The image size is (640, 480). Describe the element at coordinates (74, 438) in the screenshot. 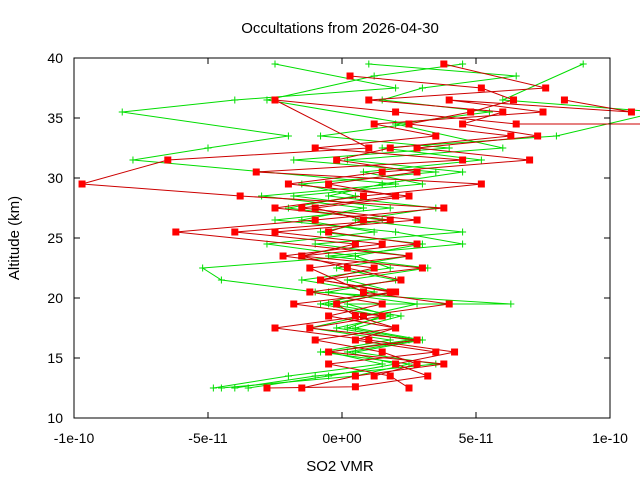

I see `x-tick-label: -1e-10` at that location.